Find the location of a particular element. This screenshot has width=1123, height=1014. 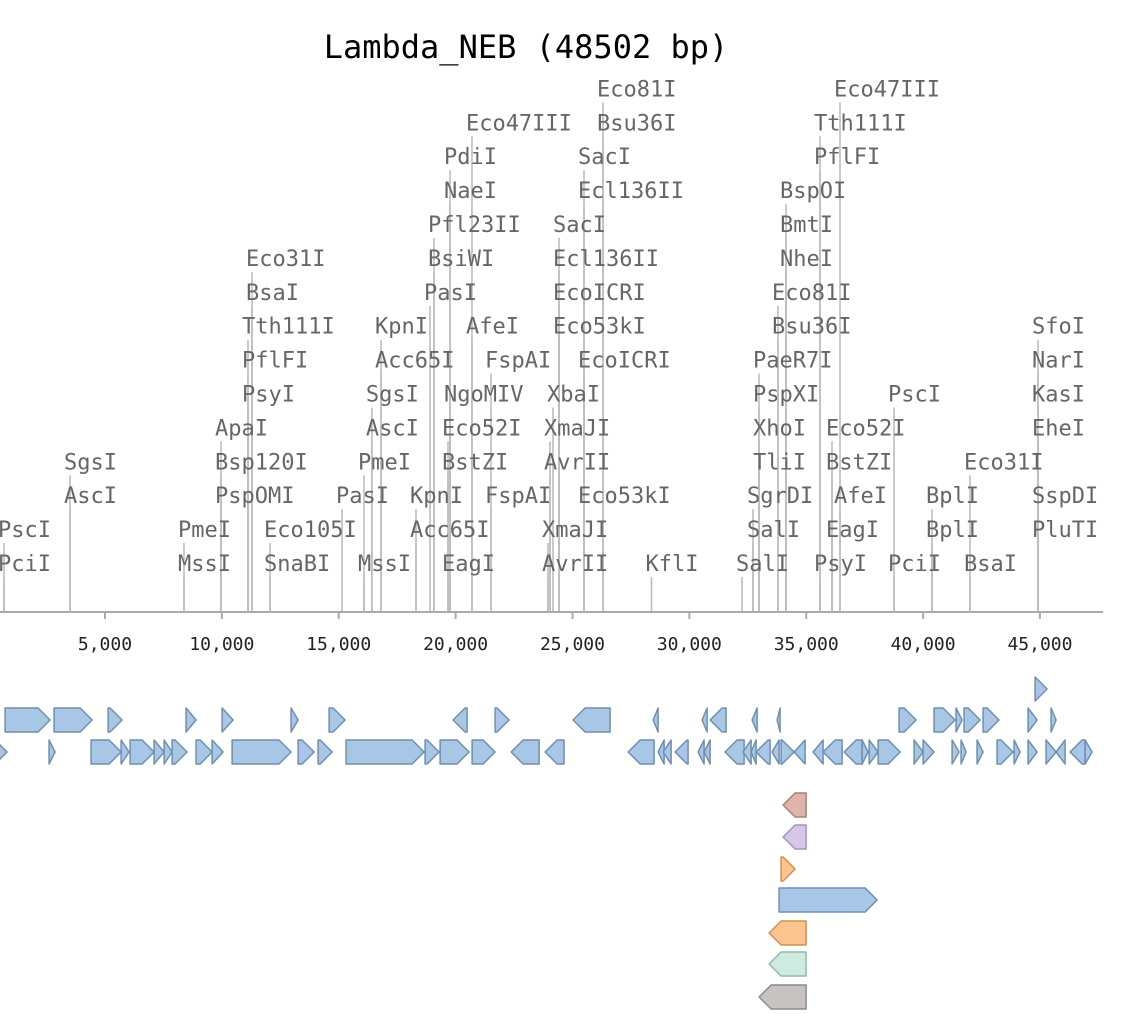

cut-site-label: Eco53kI is located at coordinates (599, 327).